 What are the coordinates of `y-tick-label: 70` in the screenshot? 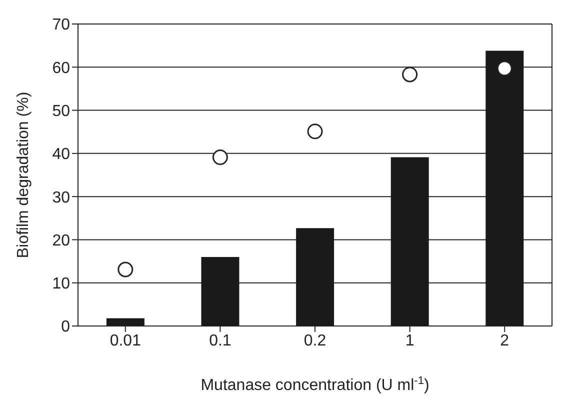 It's located at (61, 25).